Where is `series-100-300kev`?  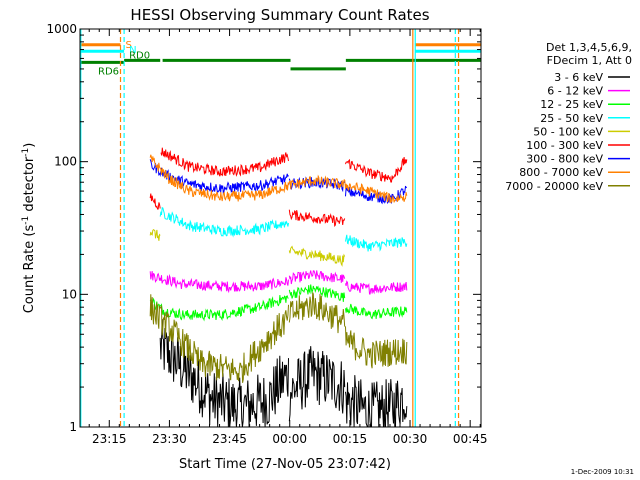 series-100-300kev is located at coordinates (278, 187).